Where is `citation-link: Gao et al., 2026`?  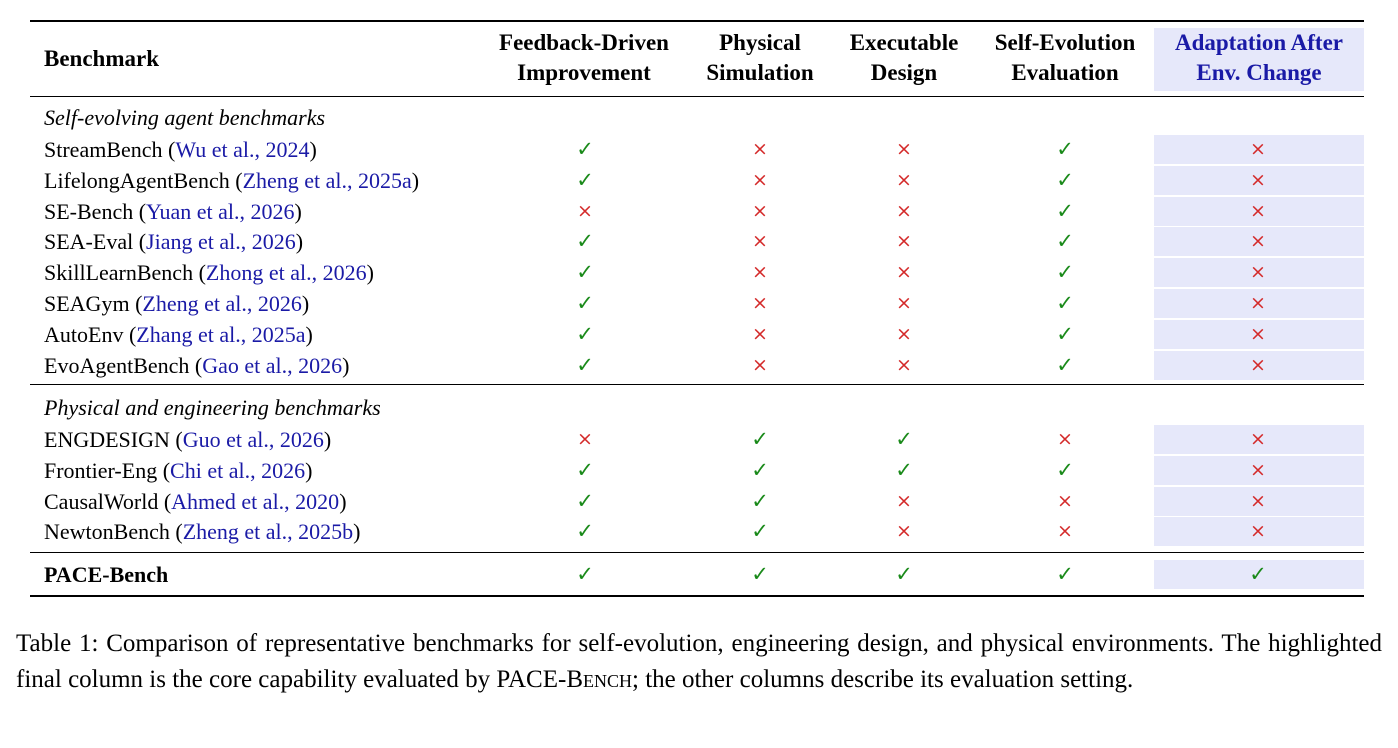 citation-link: Gao et al., 2026 is located at coordinates (272, 365).